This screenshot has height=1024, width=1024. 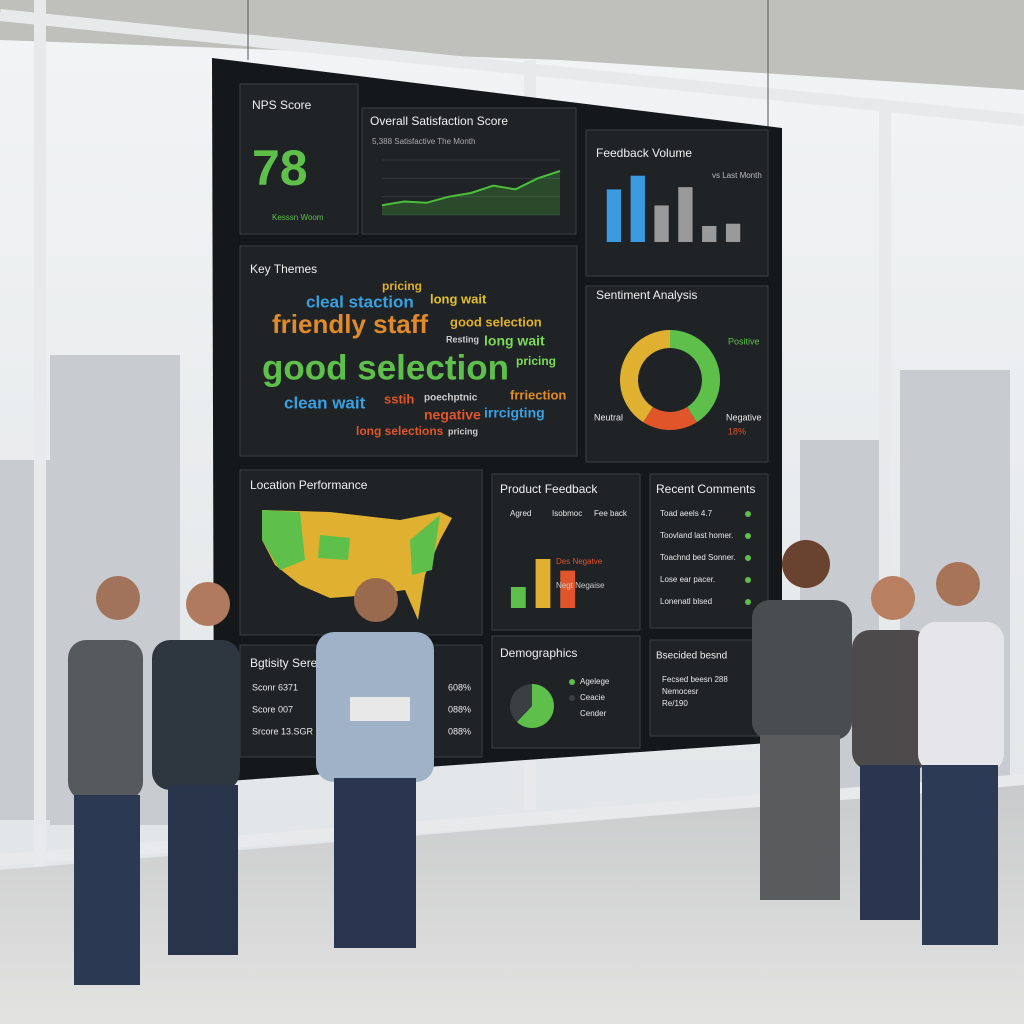 What do you see at coordinates (462, 339) in the screenshot?
I see `theme-word: Resting` at bounding box center [462, 339].